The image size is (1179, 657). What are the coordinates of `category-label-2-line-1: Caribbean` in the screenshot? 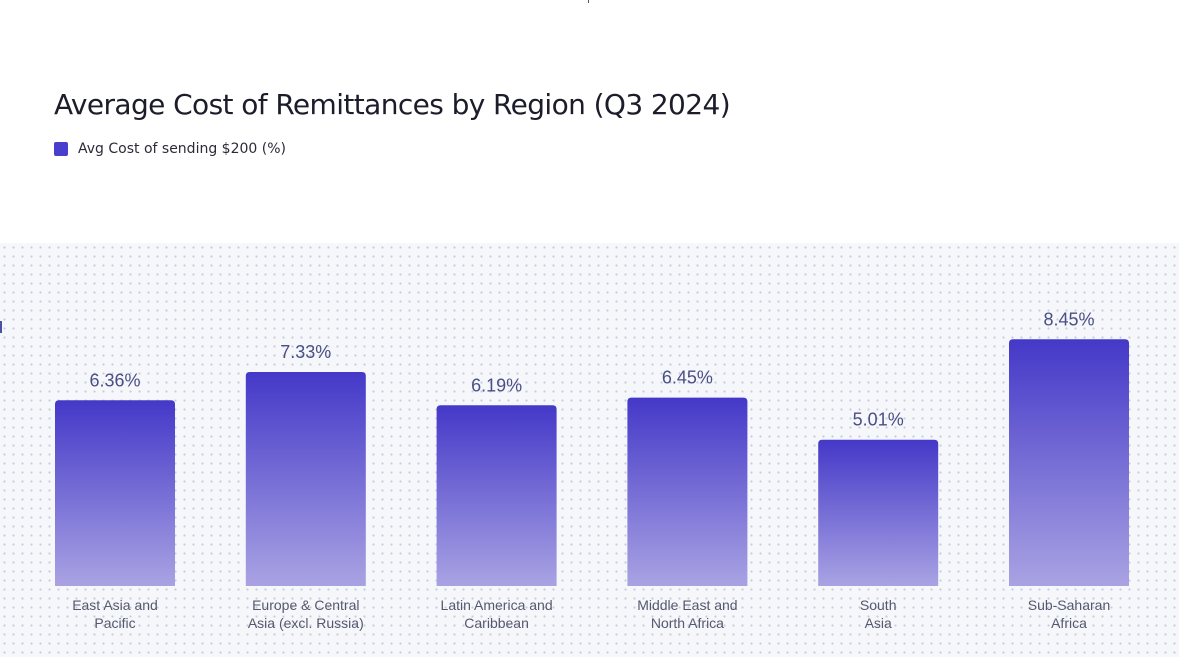 It's located at (496, 623).